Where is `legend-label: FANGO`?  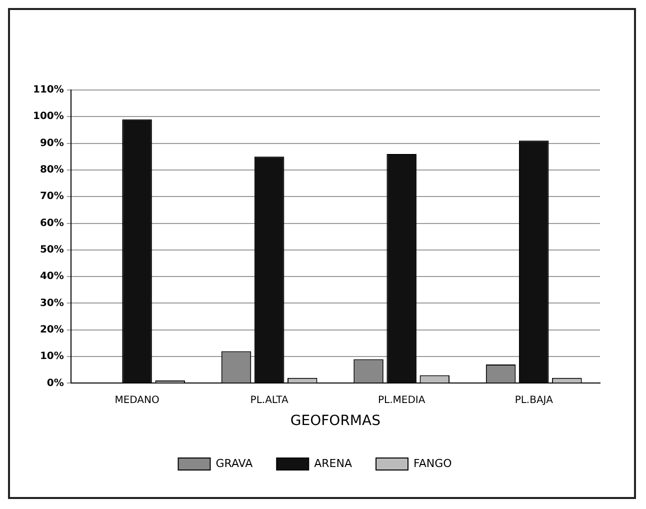
legend-label: FANGO is located at coordinates (433, 463).